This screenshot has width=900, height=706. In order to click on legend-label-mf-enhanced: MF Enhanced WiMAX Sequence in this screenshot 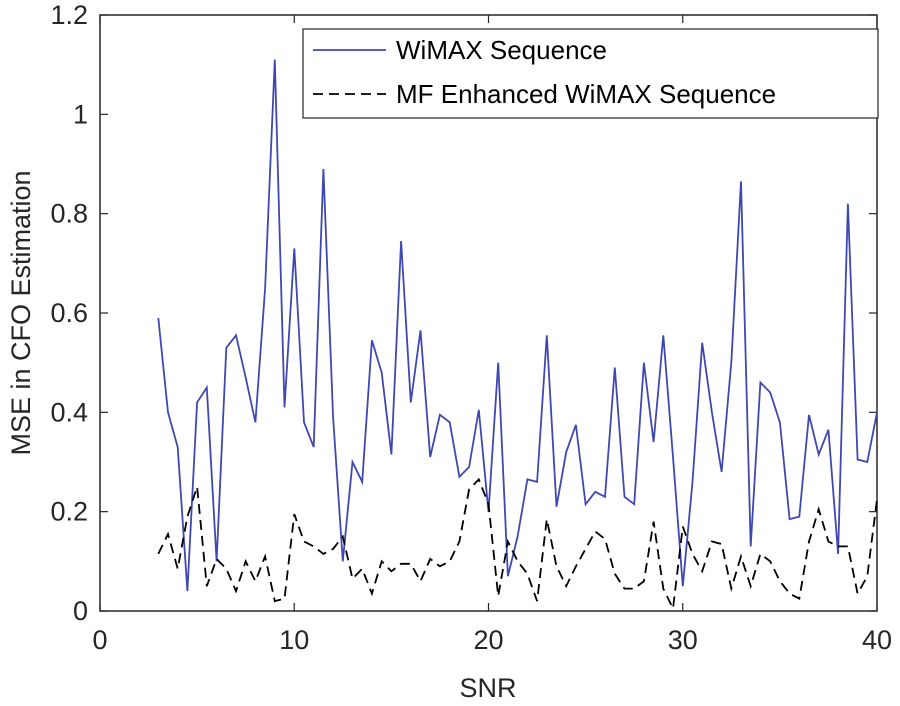, I will do `click(586, 94)`.